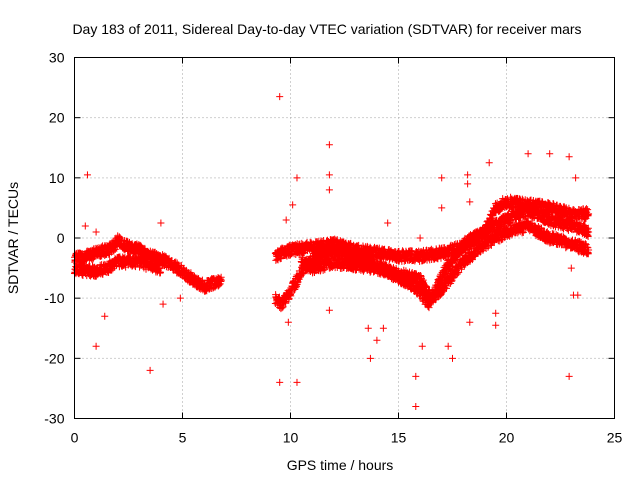  I want to click on y-tick-label: 10, so click(57, 178).